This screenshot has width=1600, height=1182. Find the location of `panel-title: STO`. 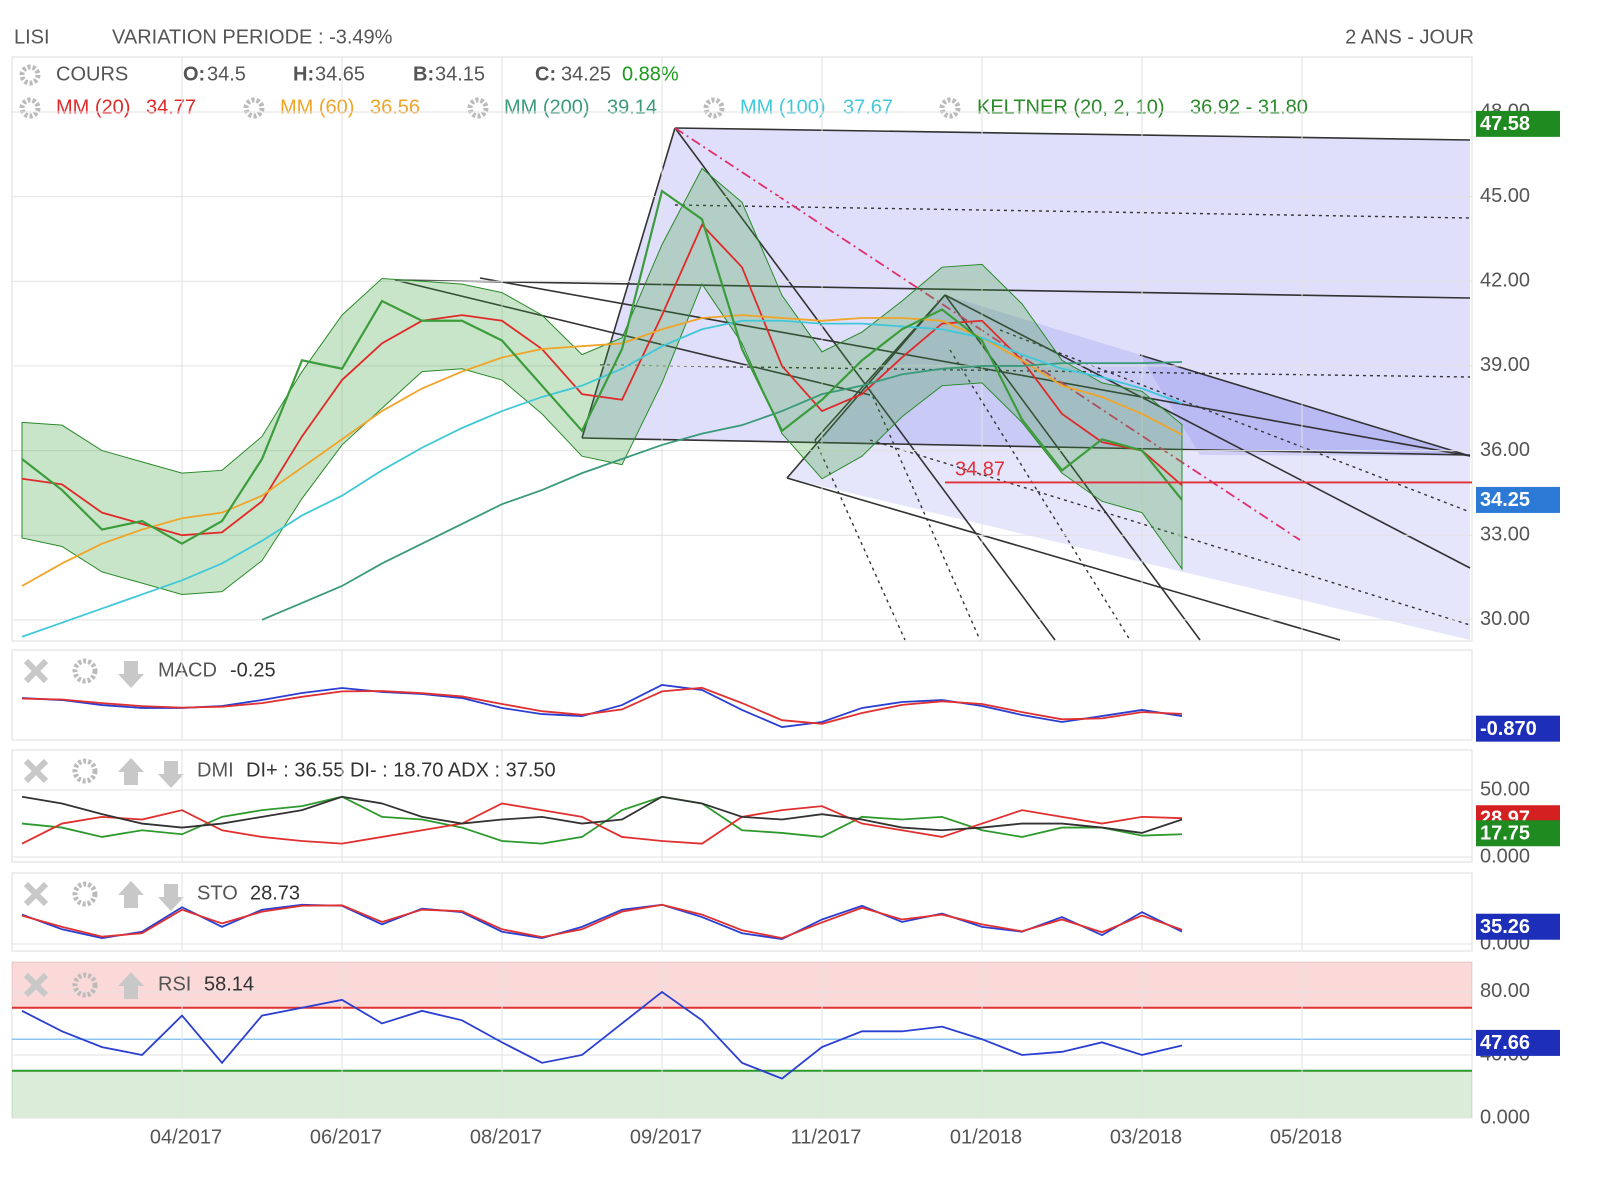

panel-title: STO is located at coordinates (217, 893).